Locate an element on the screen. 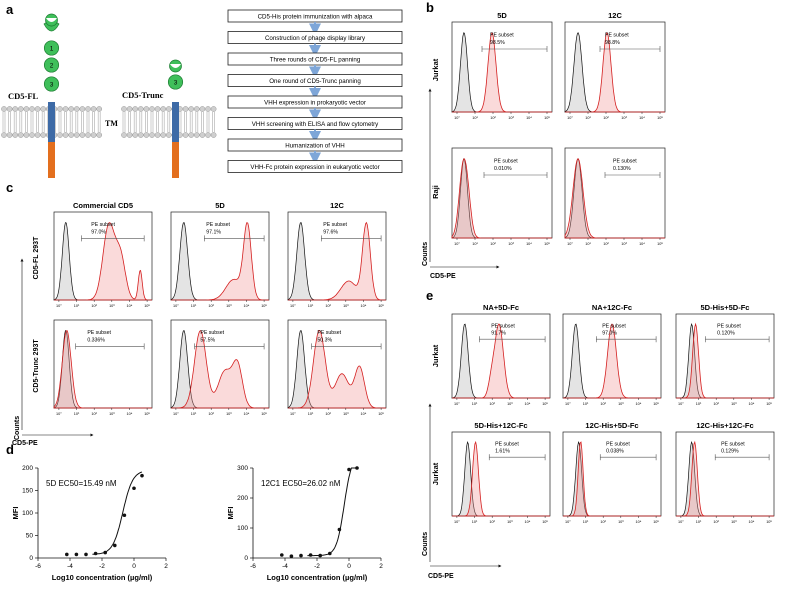 This screenshot has width=798, height=592. pe-subset-value: 0.038% is located at coordinates (615, 452).